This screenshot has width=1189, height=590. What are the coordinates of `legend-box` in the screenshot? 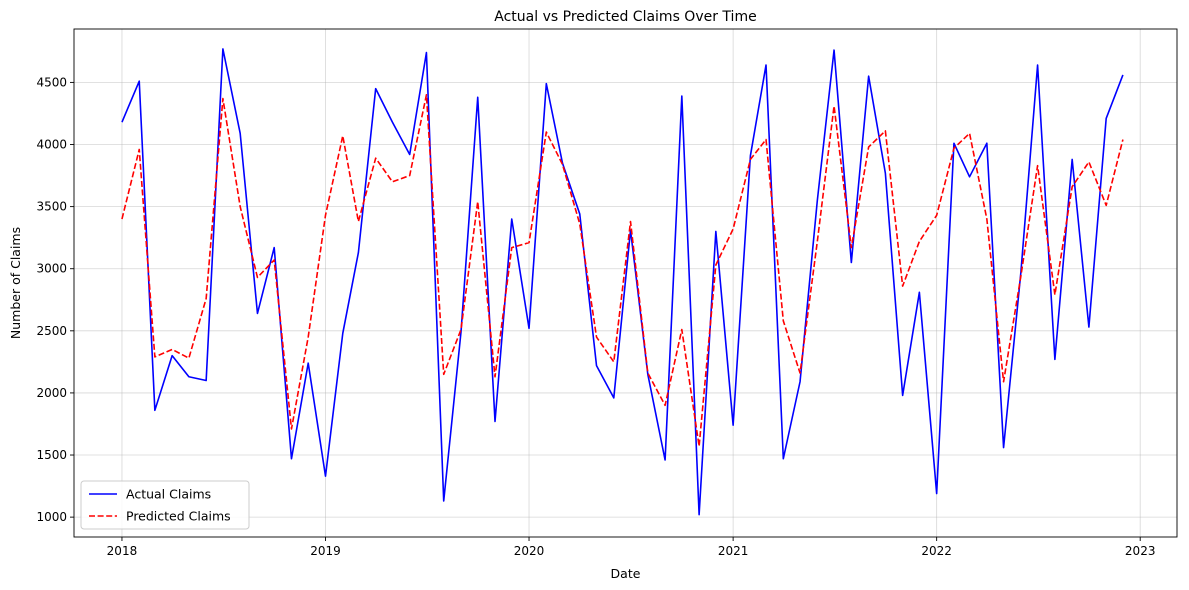 It's located at (165, 505).